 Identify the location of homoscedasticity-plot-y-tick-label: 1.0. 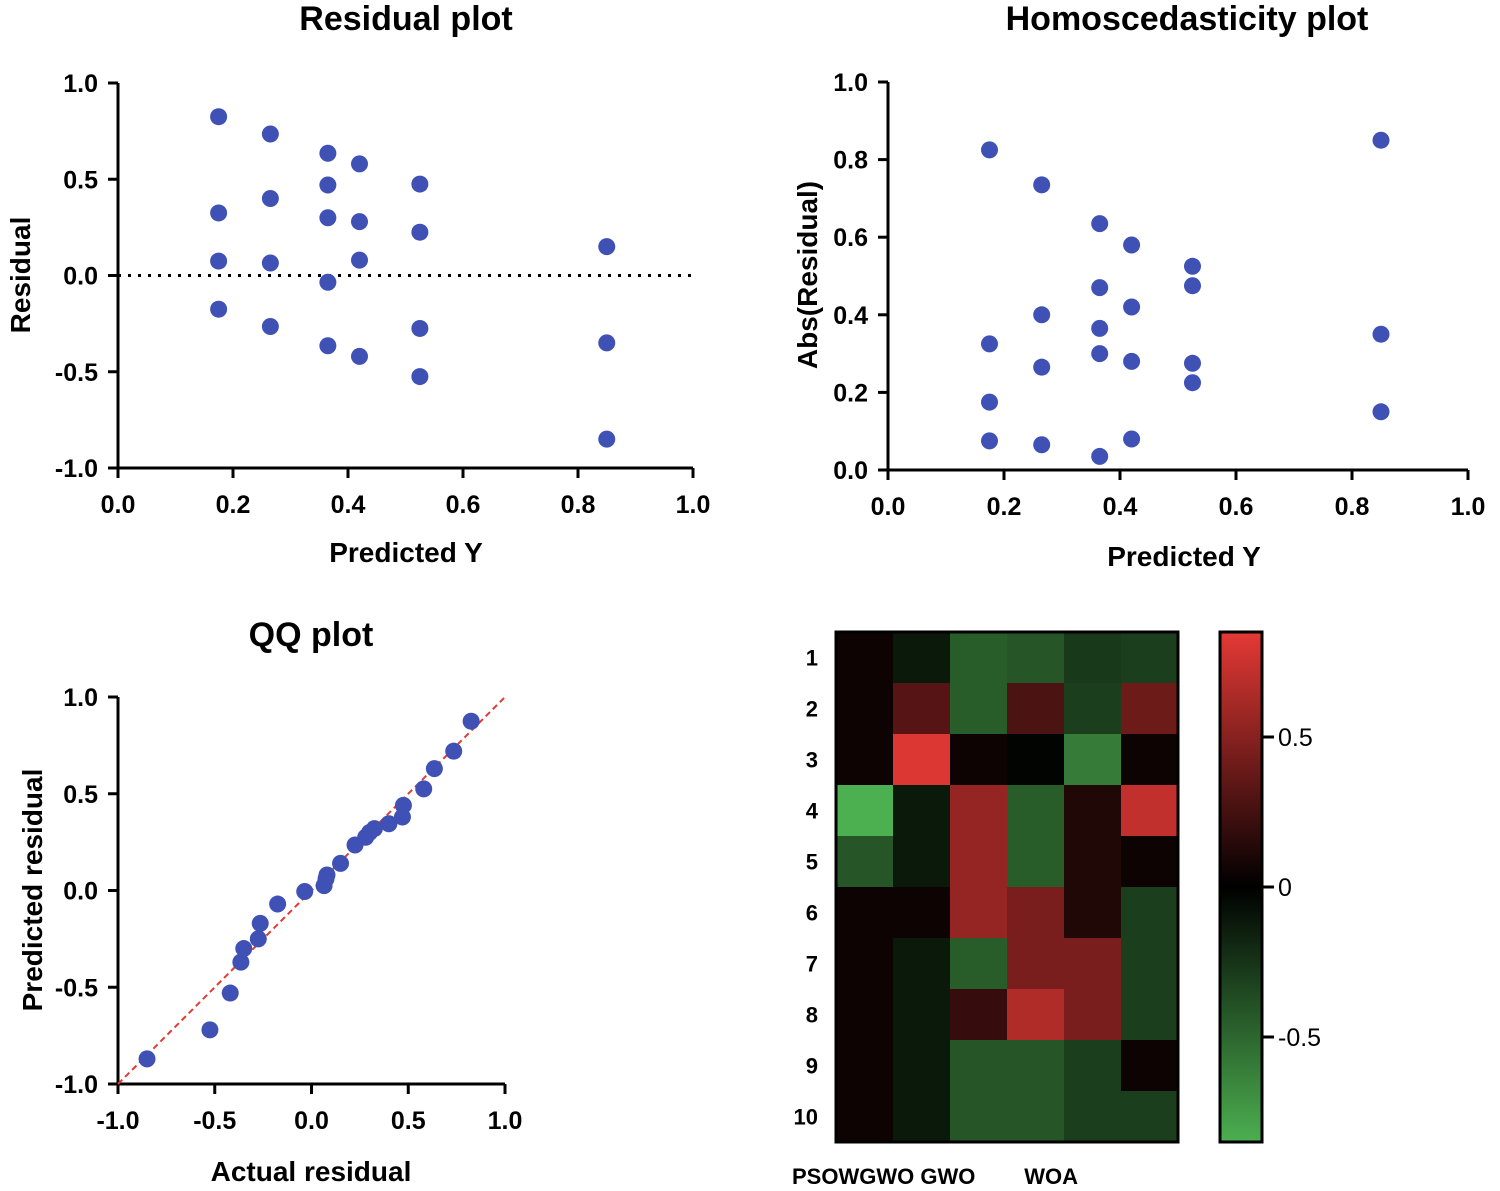
(850, 83).